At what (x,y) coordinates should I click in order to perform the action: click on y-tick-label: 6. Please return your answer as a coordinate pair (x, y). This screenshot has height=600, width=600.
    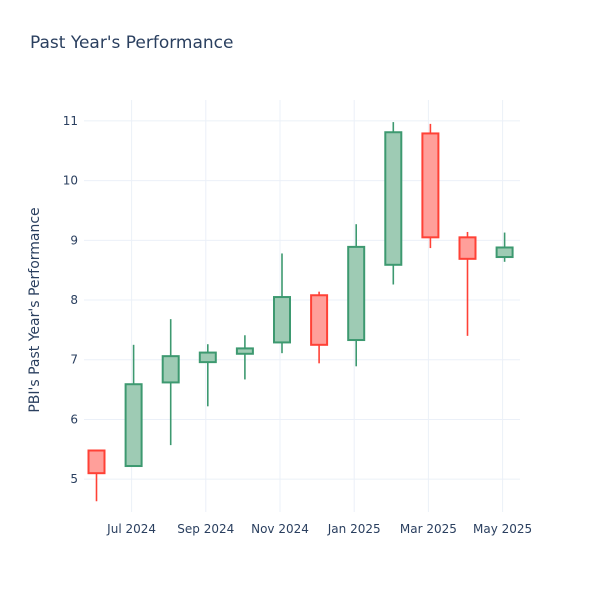
    Looking at the image, I should click on (74, 419).